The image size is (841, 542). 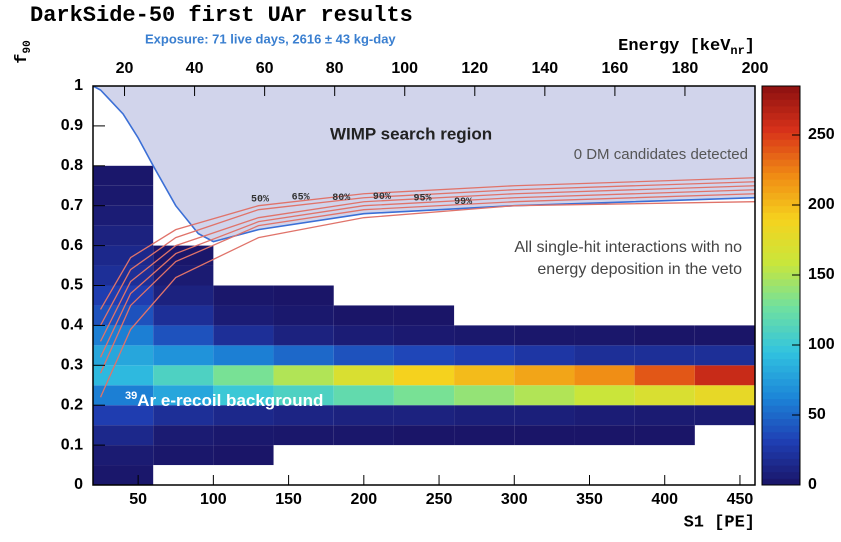 I want to click on x2-axis-label: Energy [keVnr], so click(x=686, y=47).